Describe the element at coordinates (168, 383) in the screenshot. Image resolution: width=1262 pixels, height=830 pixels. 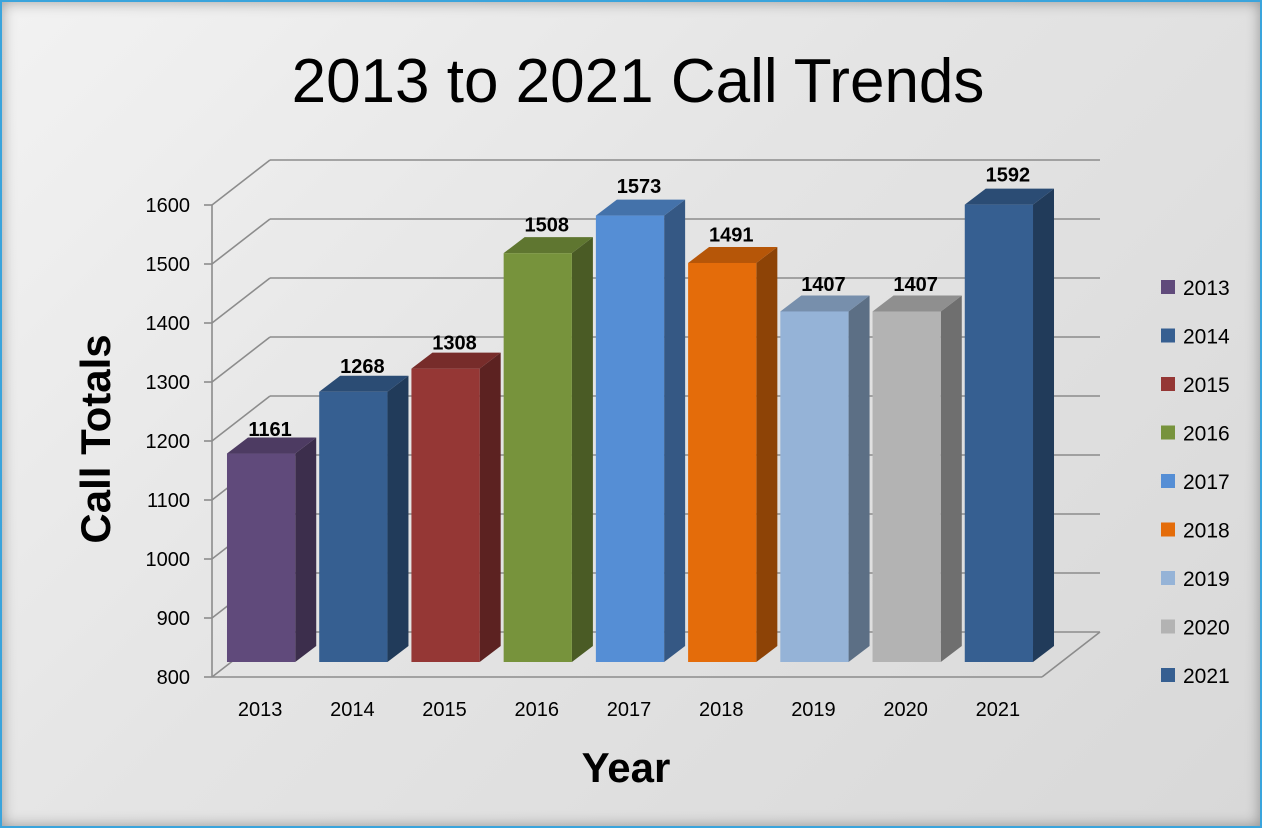
I see `y-tick-label: 1300` at that location.